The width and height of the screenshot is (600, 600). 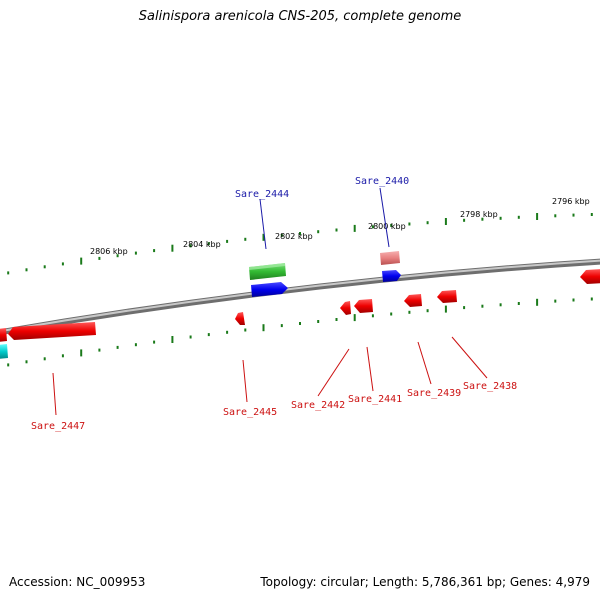 I want to click on scale-label: 2802 kbp, so click(x=294, y=236).